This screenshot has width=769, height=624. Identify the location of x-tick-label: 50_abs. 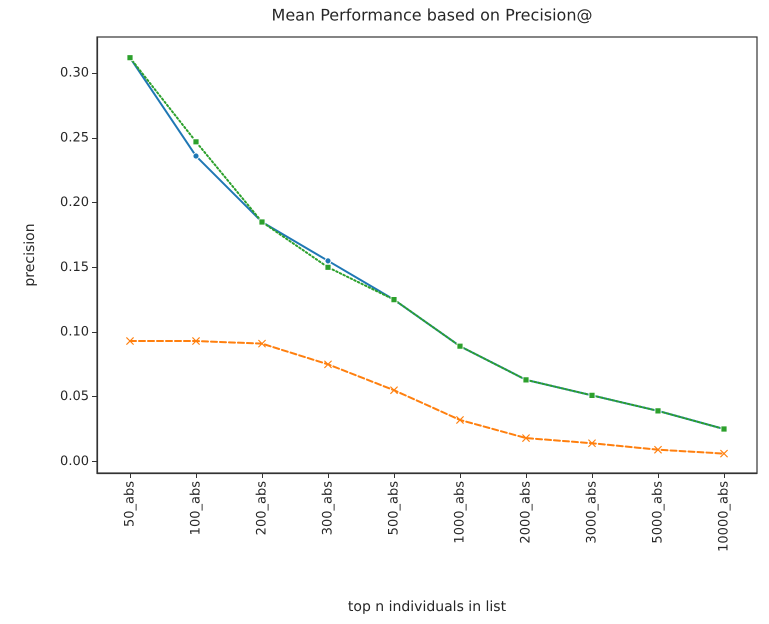
(130, 504).